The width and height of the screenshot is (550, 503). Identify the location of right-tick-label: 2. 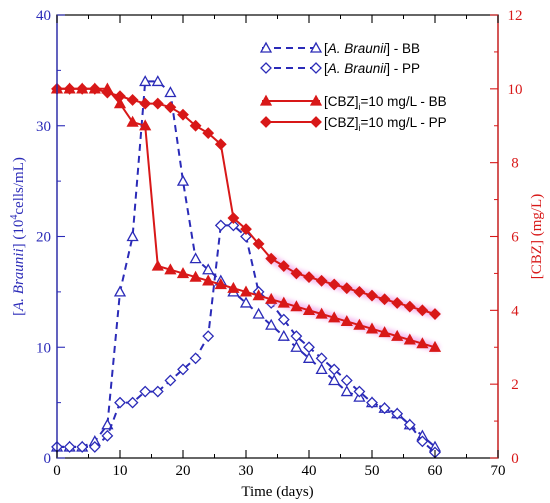
(515, 385).